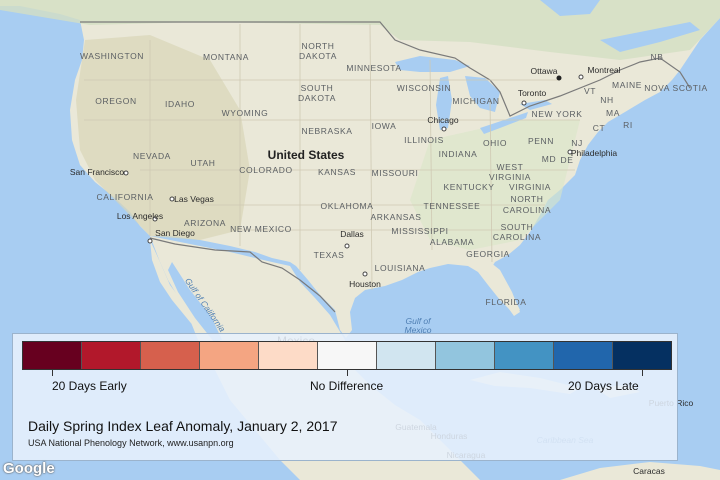  Describe the element at coordinates (557, 113) in the screenshot. I see `state-label-ny: NEW YORK` at that location.